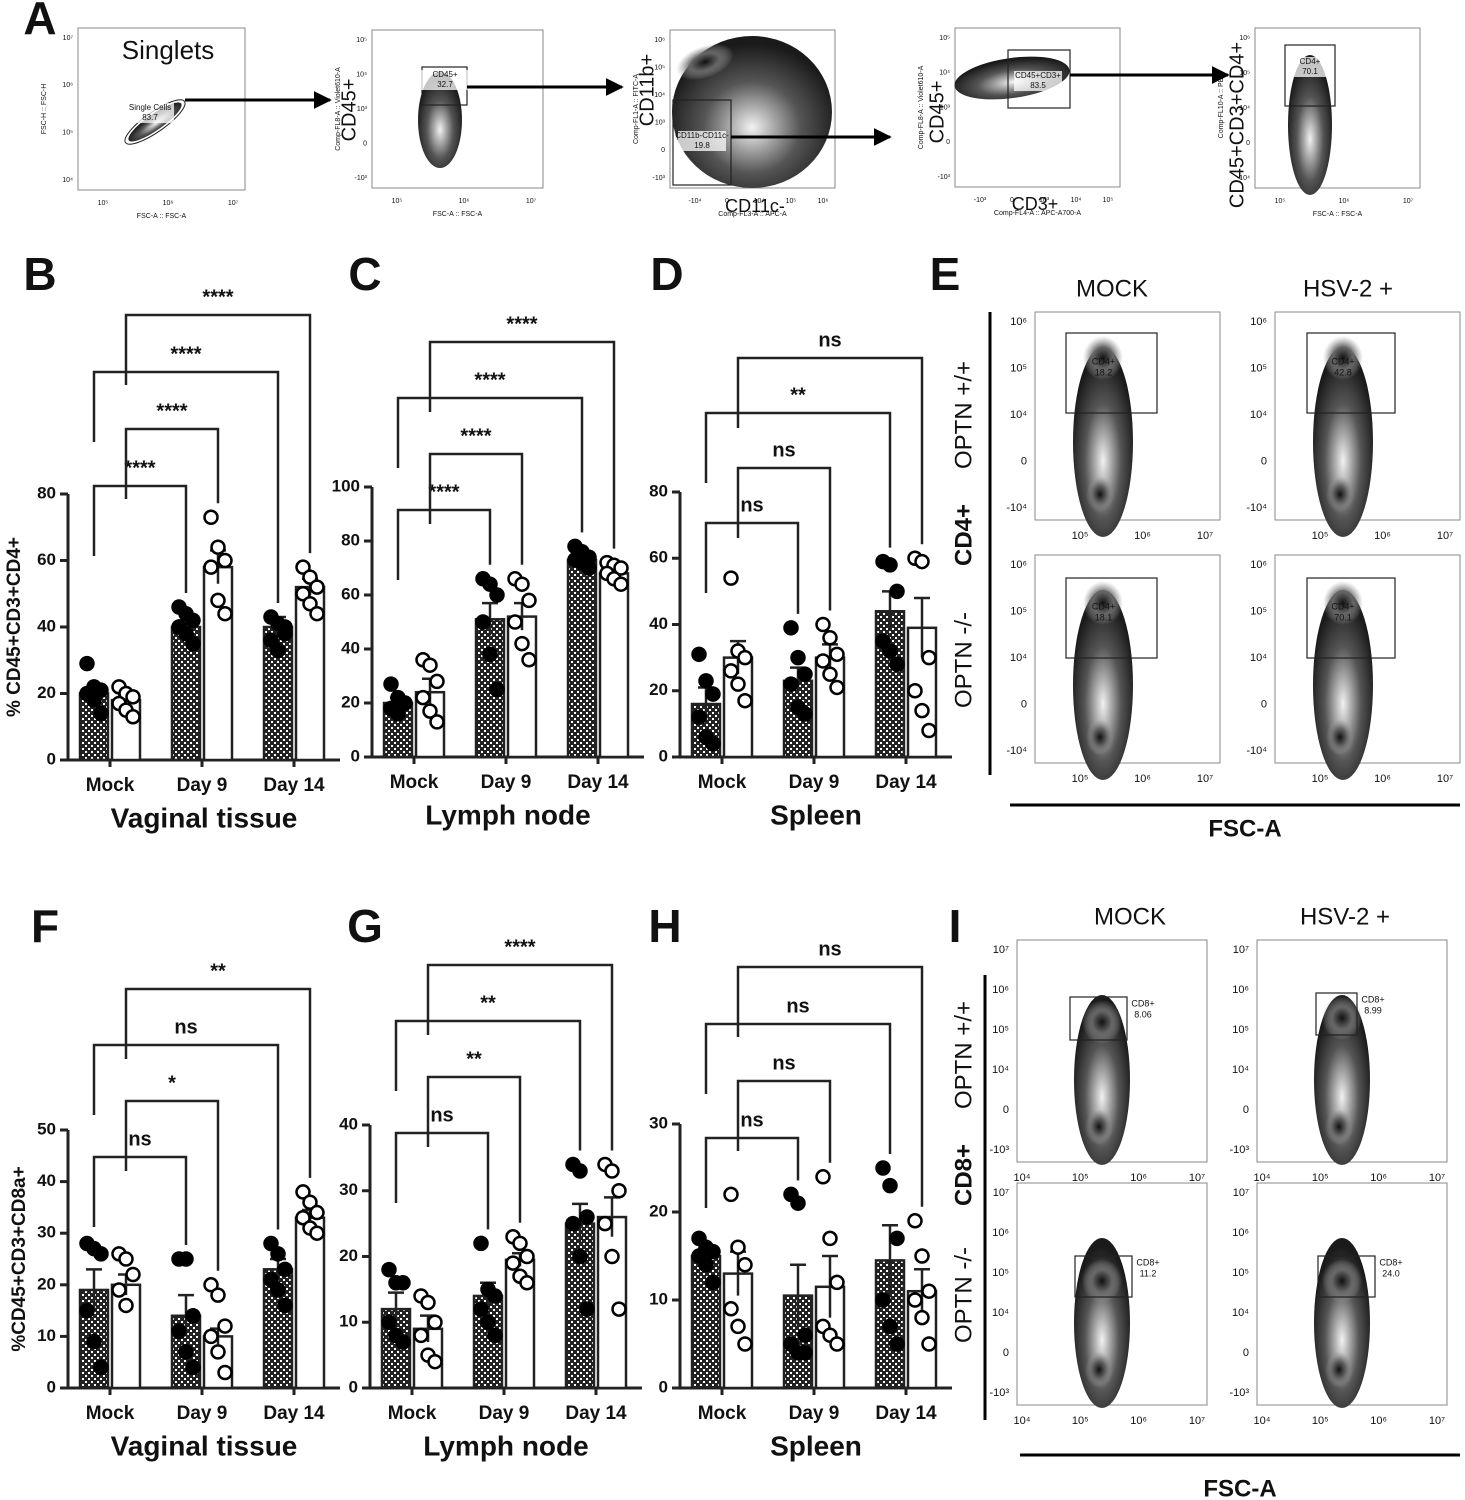 This screenshot has width=1465, height=1500. Describe the element at coordinates (1130, 916) in the screenshot. I see `column-header: MOCK` at that location.